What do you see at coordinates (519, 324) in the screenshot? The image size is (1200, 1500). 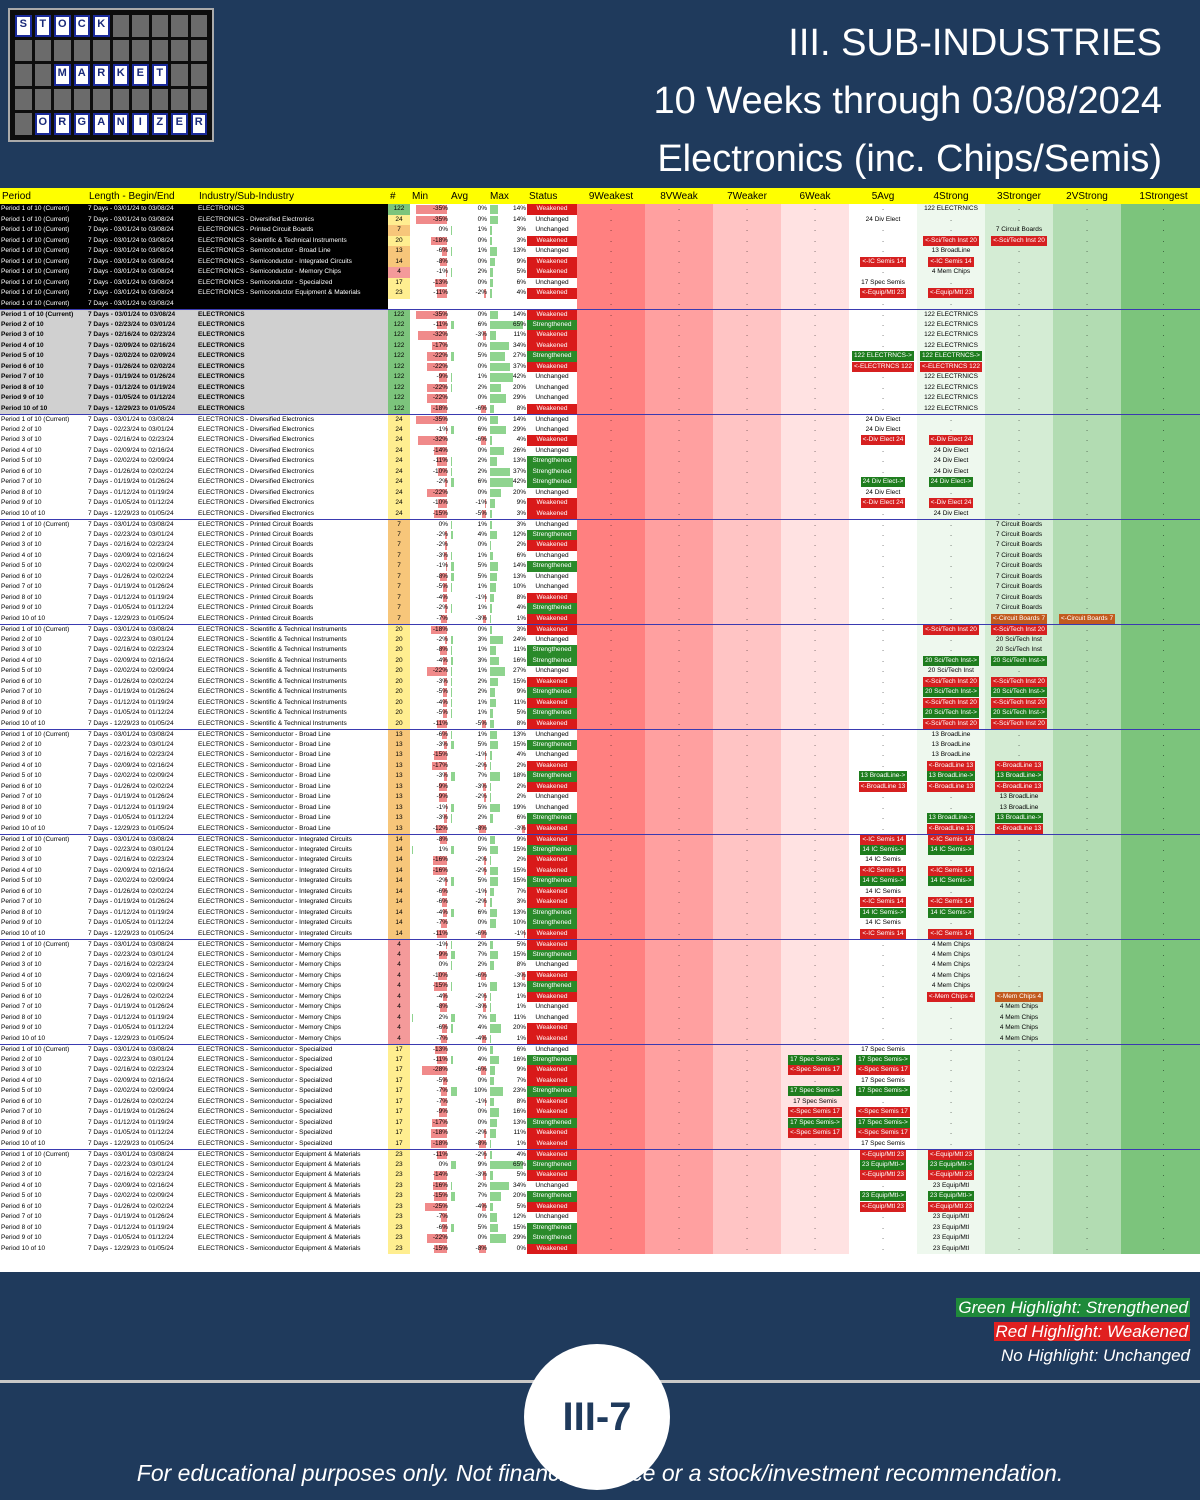 I see `max-text: 65%` at bounding box center [519, 324].